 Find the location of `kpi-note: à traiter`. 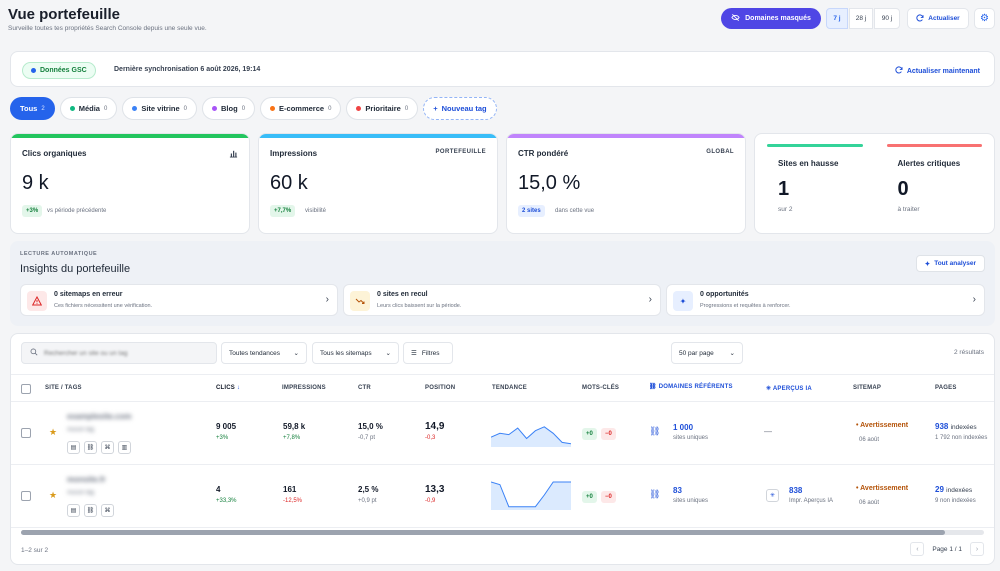

kpi-note: à traiter is located at coordinates (908, 209).